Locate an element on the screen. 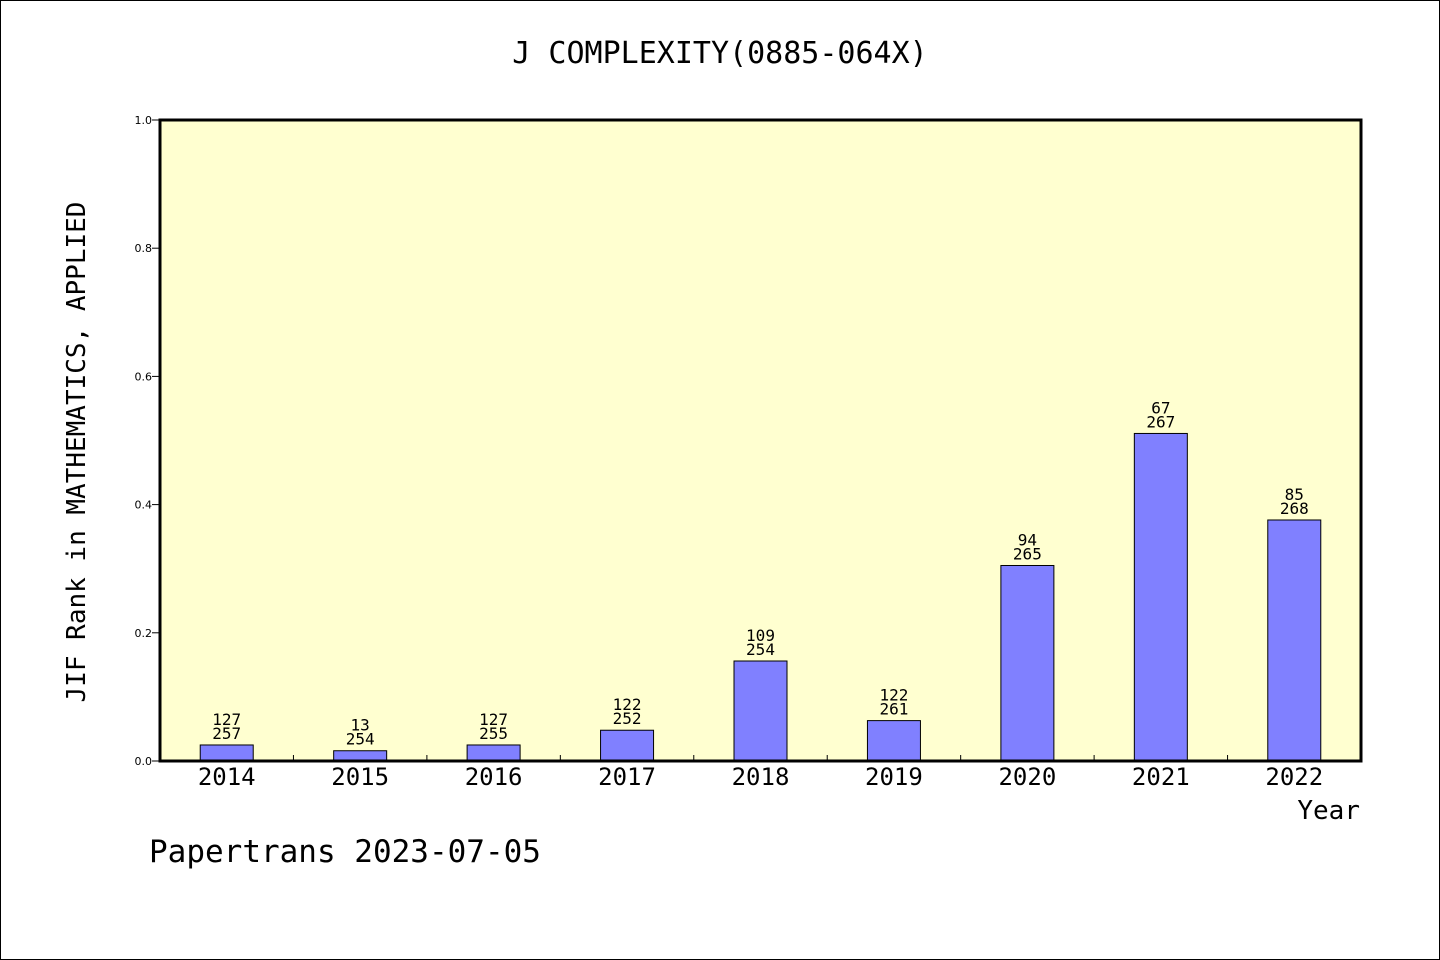 The height and width of the screenshot is (960, 1440). x-tick-label: 2019 is located at coordinates (894, 777).